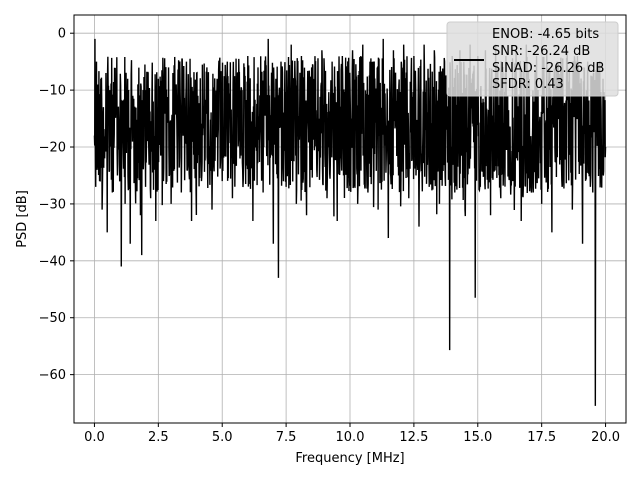 The image size is (640, 480). I want to click on legend-entry-enob: ENOB: -4.65 bits, so click(545, 34).